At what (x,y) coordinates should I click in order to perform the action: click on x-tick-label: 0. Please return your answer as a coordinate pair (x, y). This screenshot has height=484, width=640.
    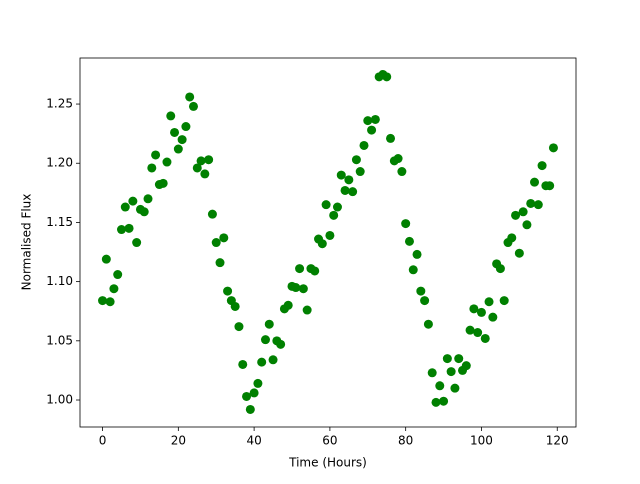
    Looking at the image, I should click on (103, 441).